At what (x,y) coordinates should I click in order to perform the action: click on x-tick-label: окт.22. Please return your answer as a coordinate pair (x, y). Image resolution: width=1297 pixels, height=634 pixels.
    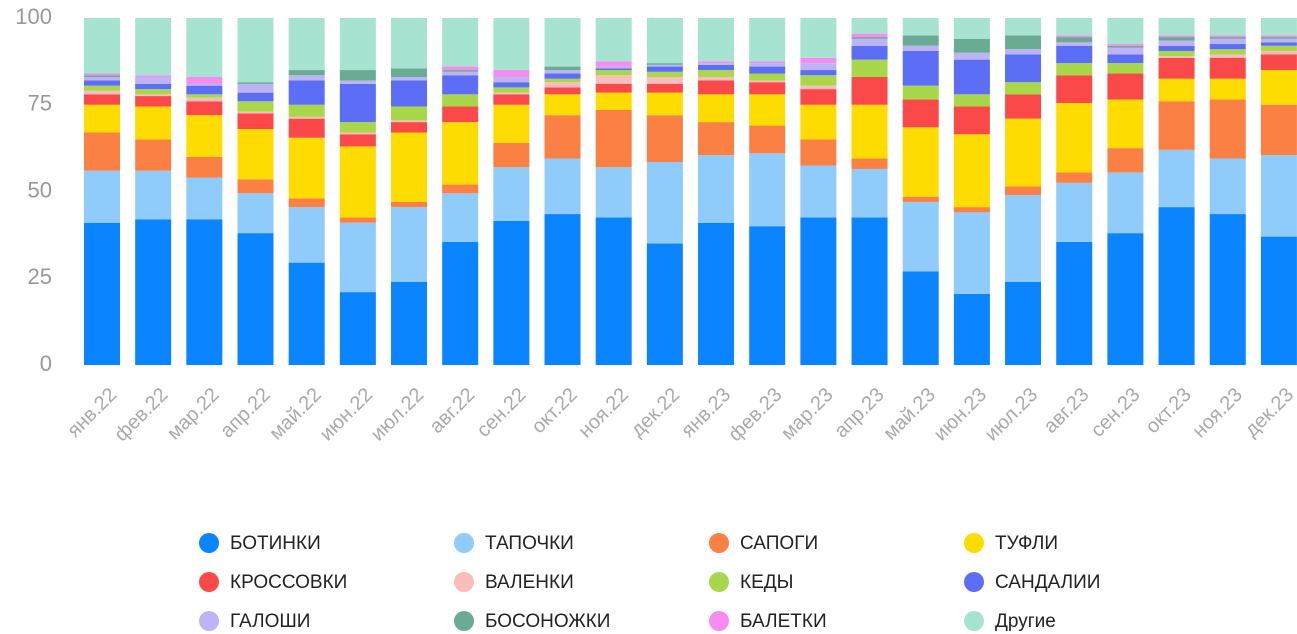
    Looking at the image, I should click on (554, 411).